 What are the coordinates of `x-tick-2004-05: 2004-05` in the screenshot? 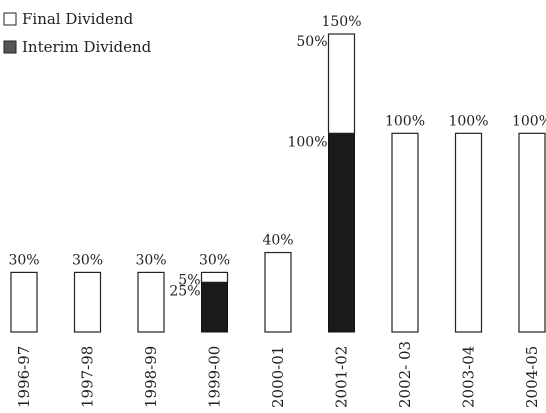 It's located at (532, 377).